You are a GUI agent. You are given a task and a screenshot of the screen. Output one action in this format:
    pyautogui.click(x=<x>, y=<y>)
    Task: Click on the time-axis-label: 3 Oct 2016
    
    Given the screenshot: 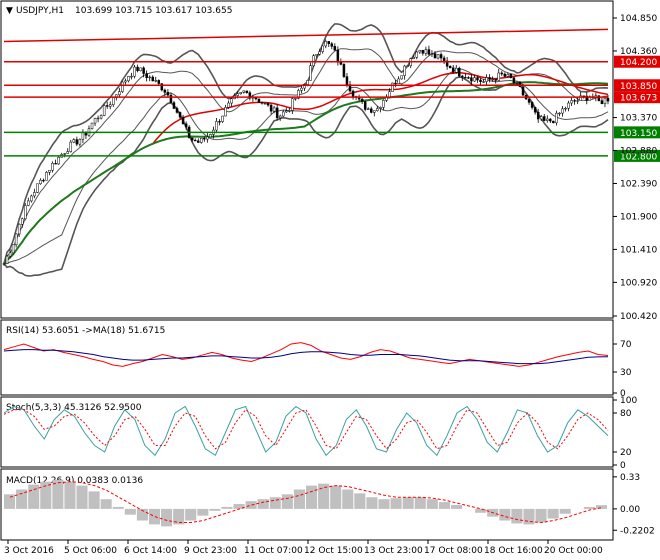 What is the action you would take?
    pyautogui.click(x=29, y=551)
    